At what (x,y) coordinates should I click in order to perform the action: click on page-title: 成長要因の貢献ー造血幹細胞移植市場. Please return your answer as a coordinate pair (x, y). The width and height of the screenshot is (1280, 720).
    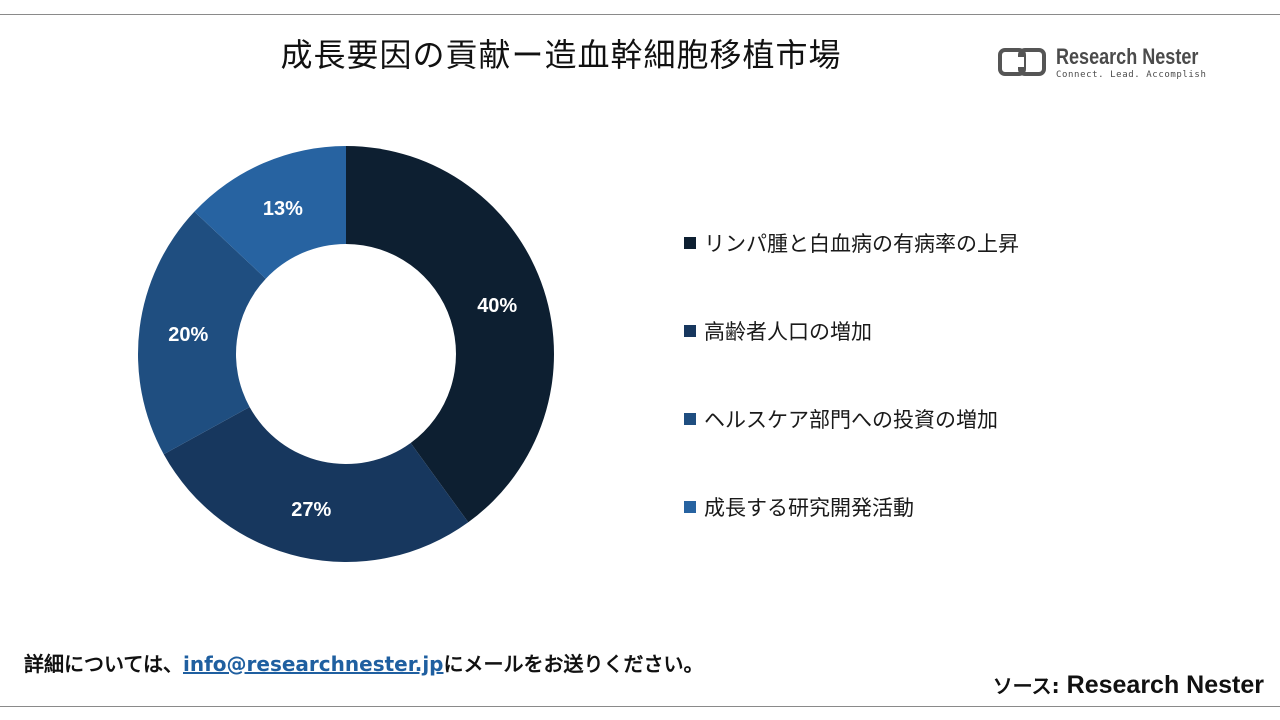
    Looking at the image, I should click on (561, 55).